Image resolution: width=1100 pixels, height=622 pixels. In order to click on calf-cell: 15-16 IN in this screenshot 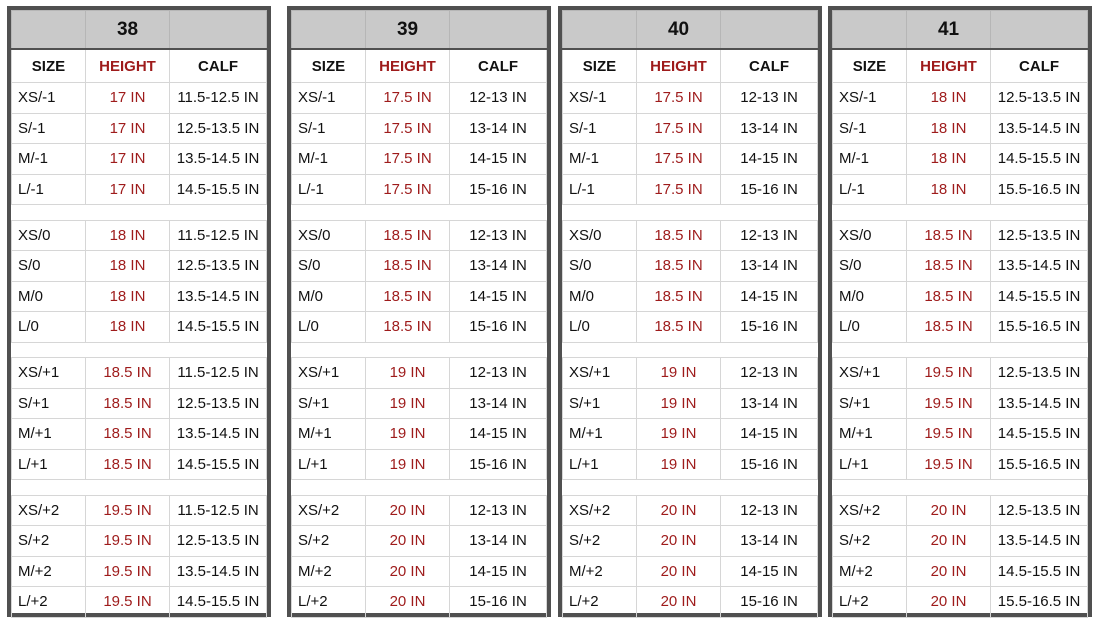, I will do `click(498, 464)`.